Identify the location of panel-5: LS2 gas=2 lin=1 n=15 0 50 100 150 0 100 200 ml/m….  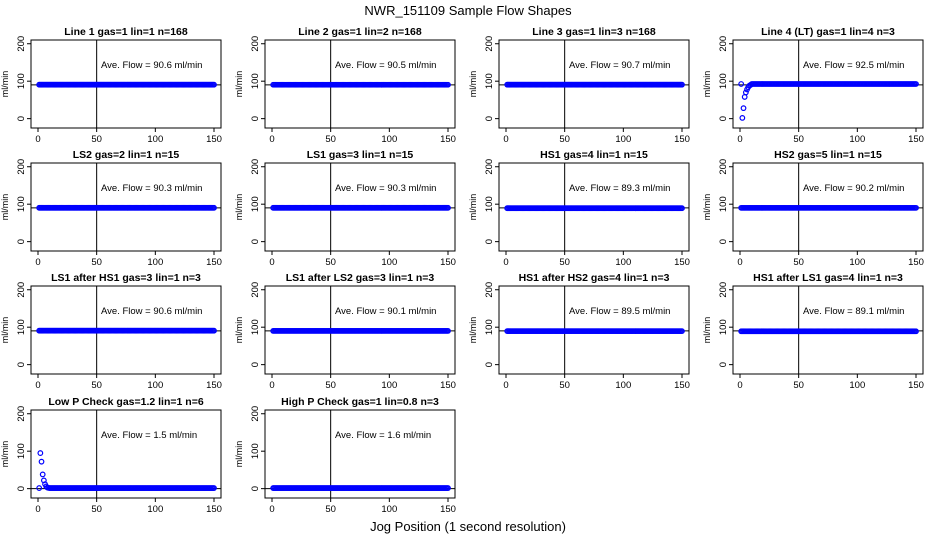
(111, 208).